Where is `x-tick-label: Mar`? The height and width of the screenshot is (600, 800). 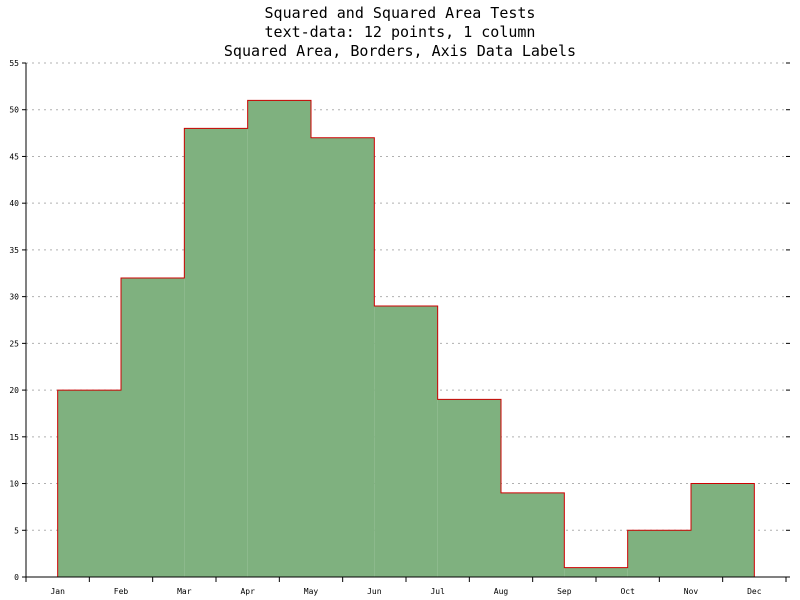 x-tick-label: Mar is located at coordinates (184, 591).